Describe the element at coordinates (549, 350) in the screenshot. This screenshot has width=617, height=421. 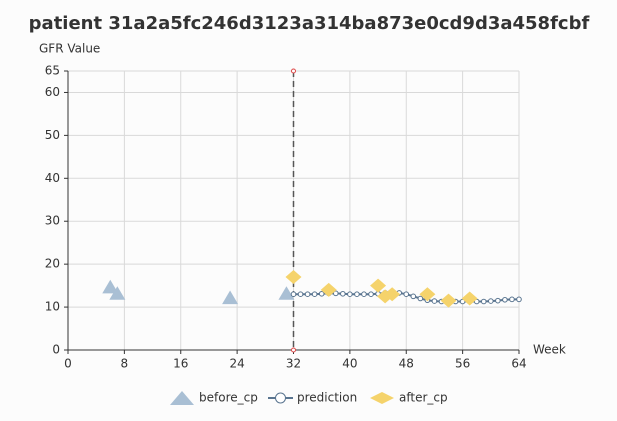
I see `x-axis-label: Week` at that location.